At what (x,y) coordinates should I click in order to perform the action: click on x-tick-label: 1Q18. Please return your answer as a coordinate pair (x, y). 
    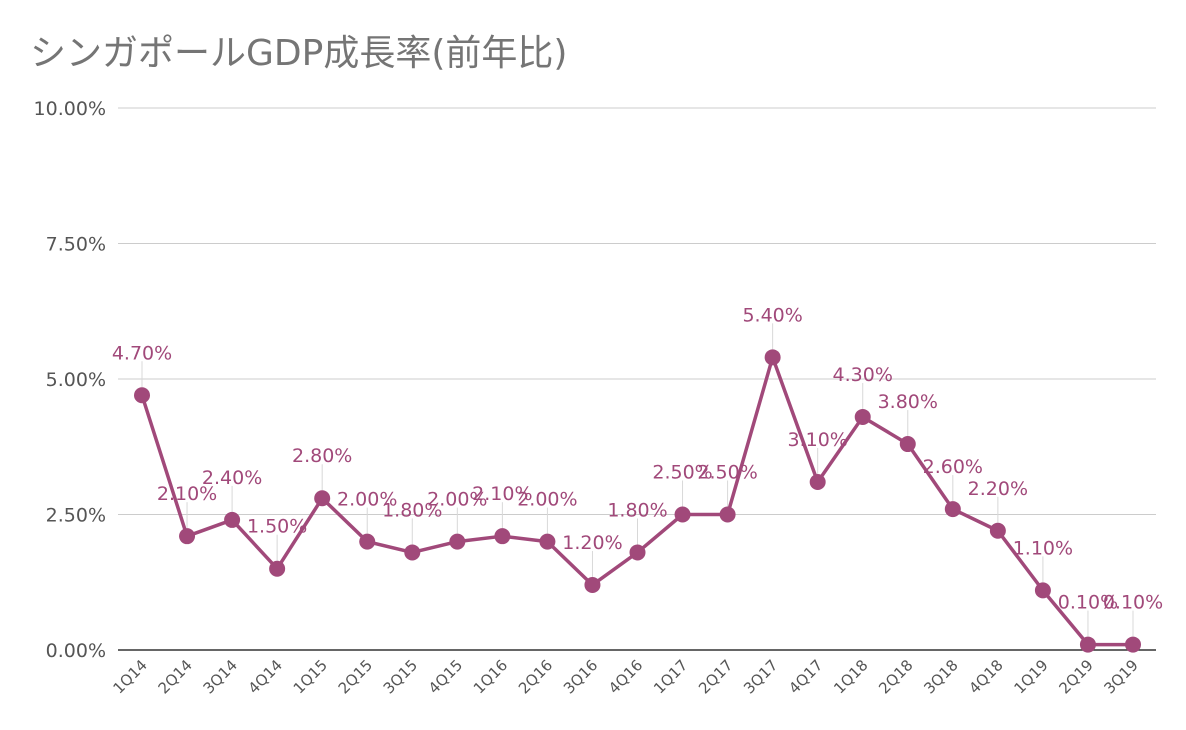
    Looking at the image, I should click on (850, 676).